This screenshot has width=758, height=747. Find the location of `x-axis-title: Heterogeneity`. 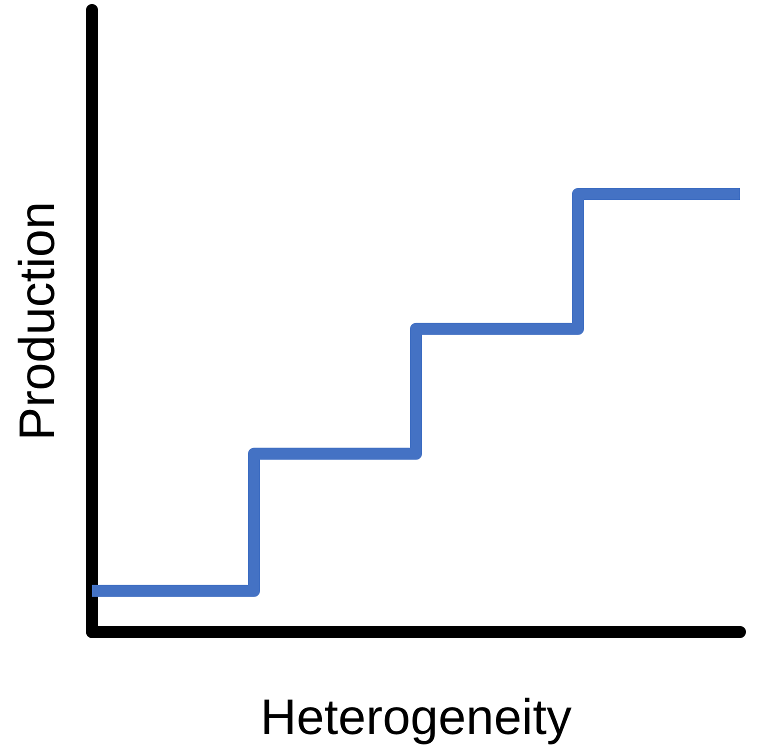

x-axis-title: Heterogeneity is located at coordinates (416, 717).